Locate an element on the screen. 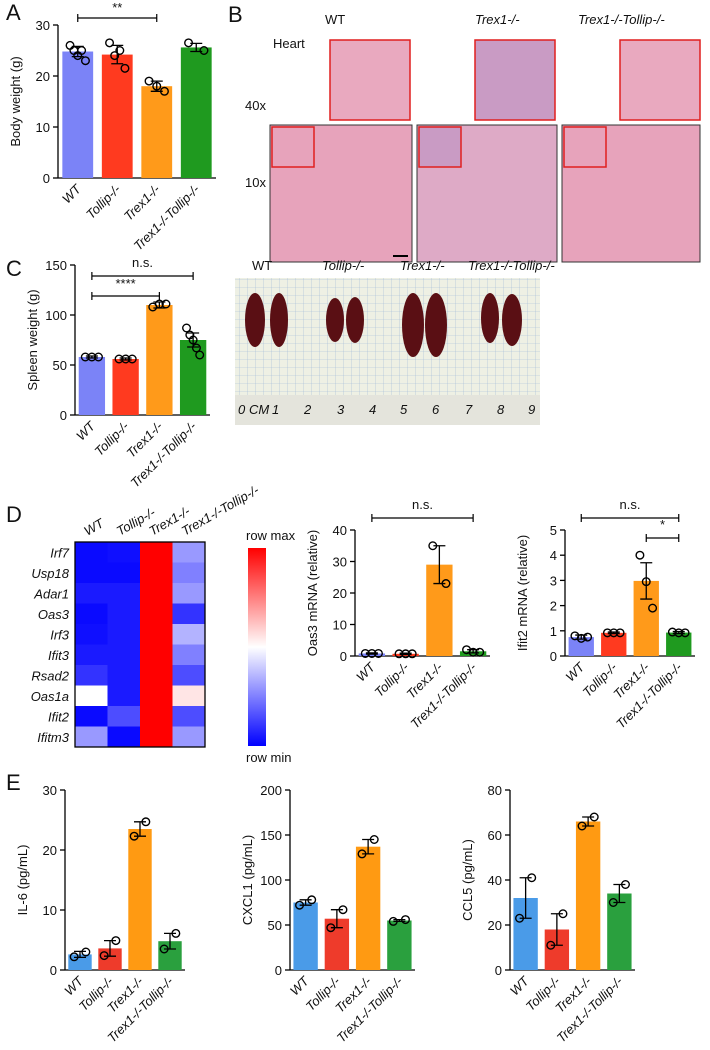 The height and width of the screenshot is (1050, 710). legend-max: row max is located at coordinates (271, 535).